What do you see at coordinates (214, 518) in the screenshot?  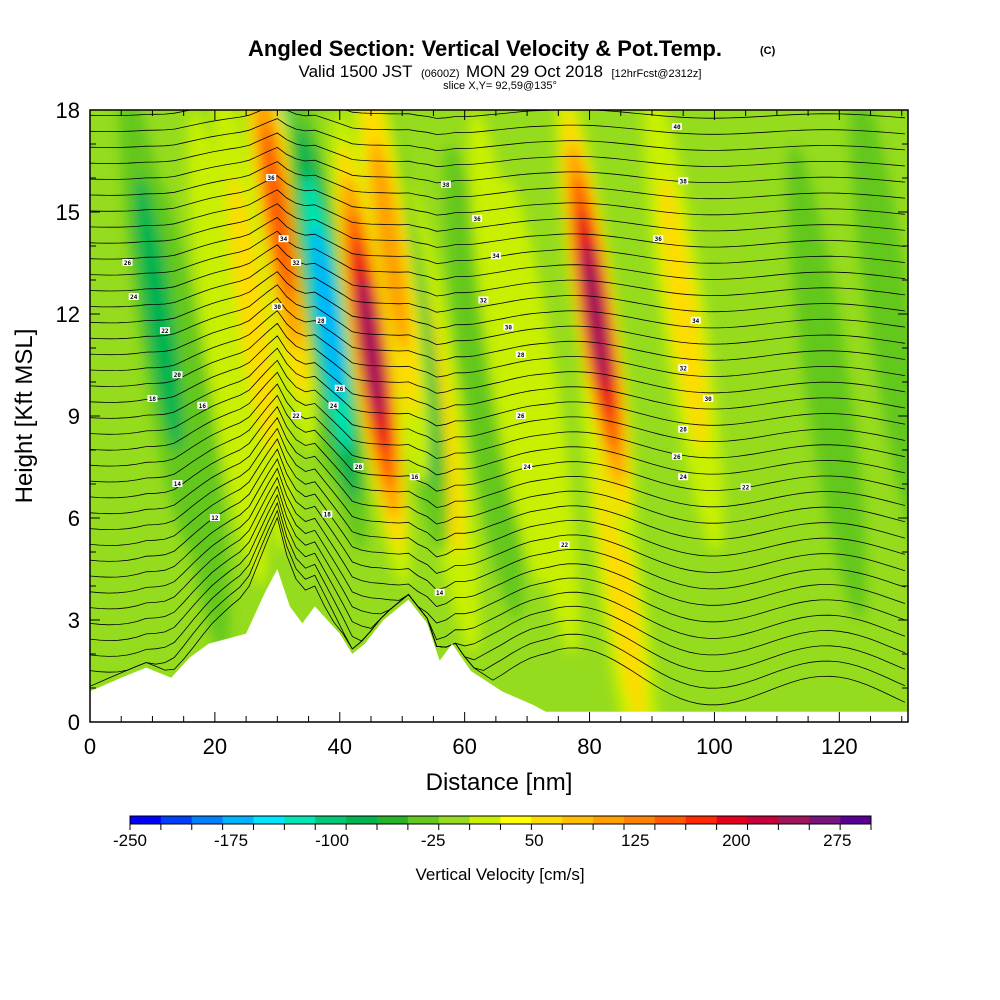 I see `isotherm-label: 12` at bounding box center [214, 518].